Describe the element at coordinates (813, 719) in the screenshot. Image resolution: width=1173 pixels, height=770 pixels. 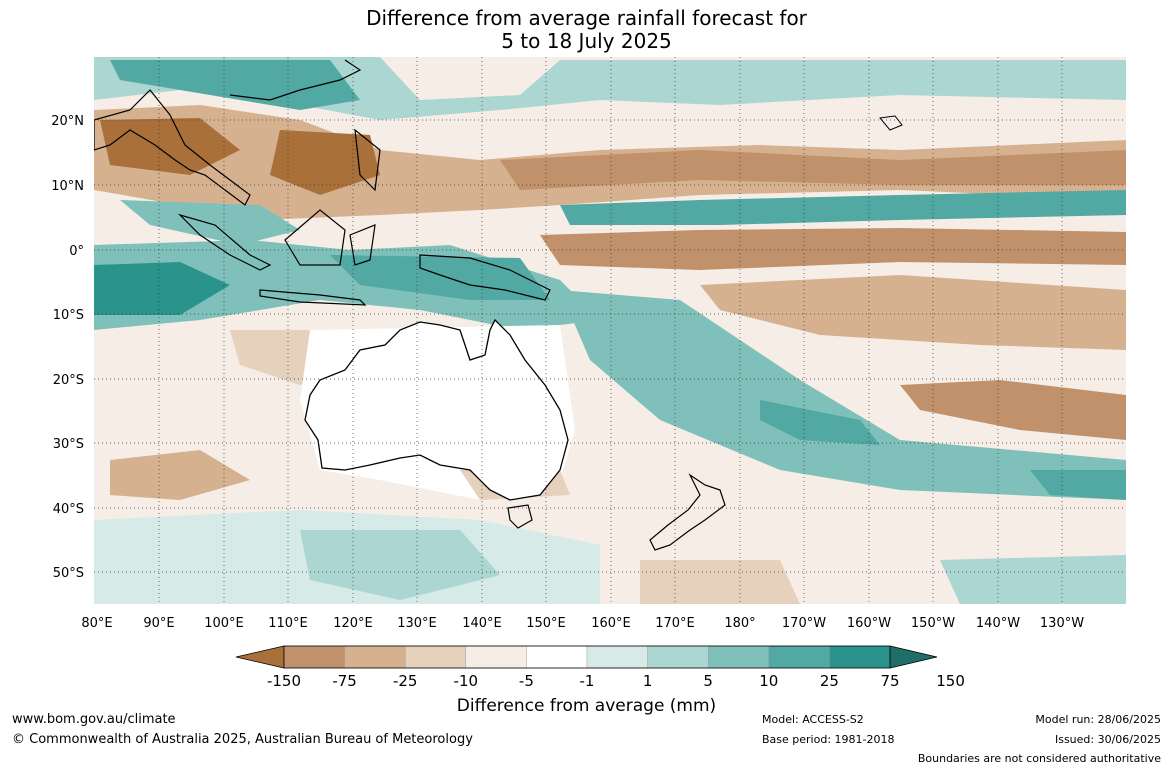
I see `model-name: Model: ACCESS-S2` at that location.